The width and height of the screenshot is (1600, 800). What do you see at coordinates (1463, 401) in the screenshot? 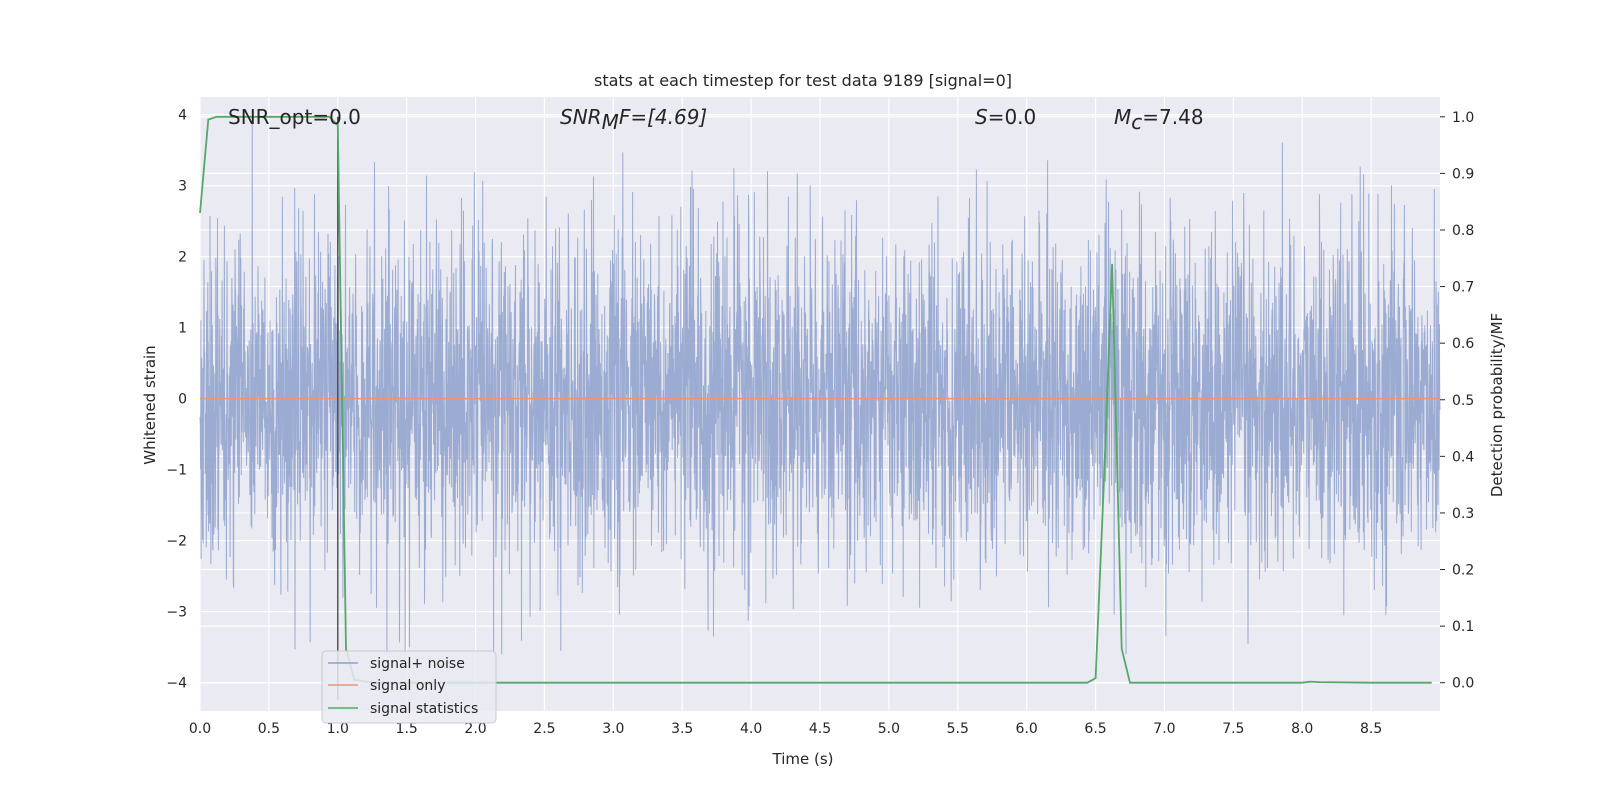
I see `y-right-tick-label: 0.5` at bounding box center [1463, 401].